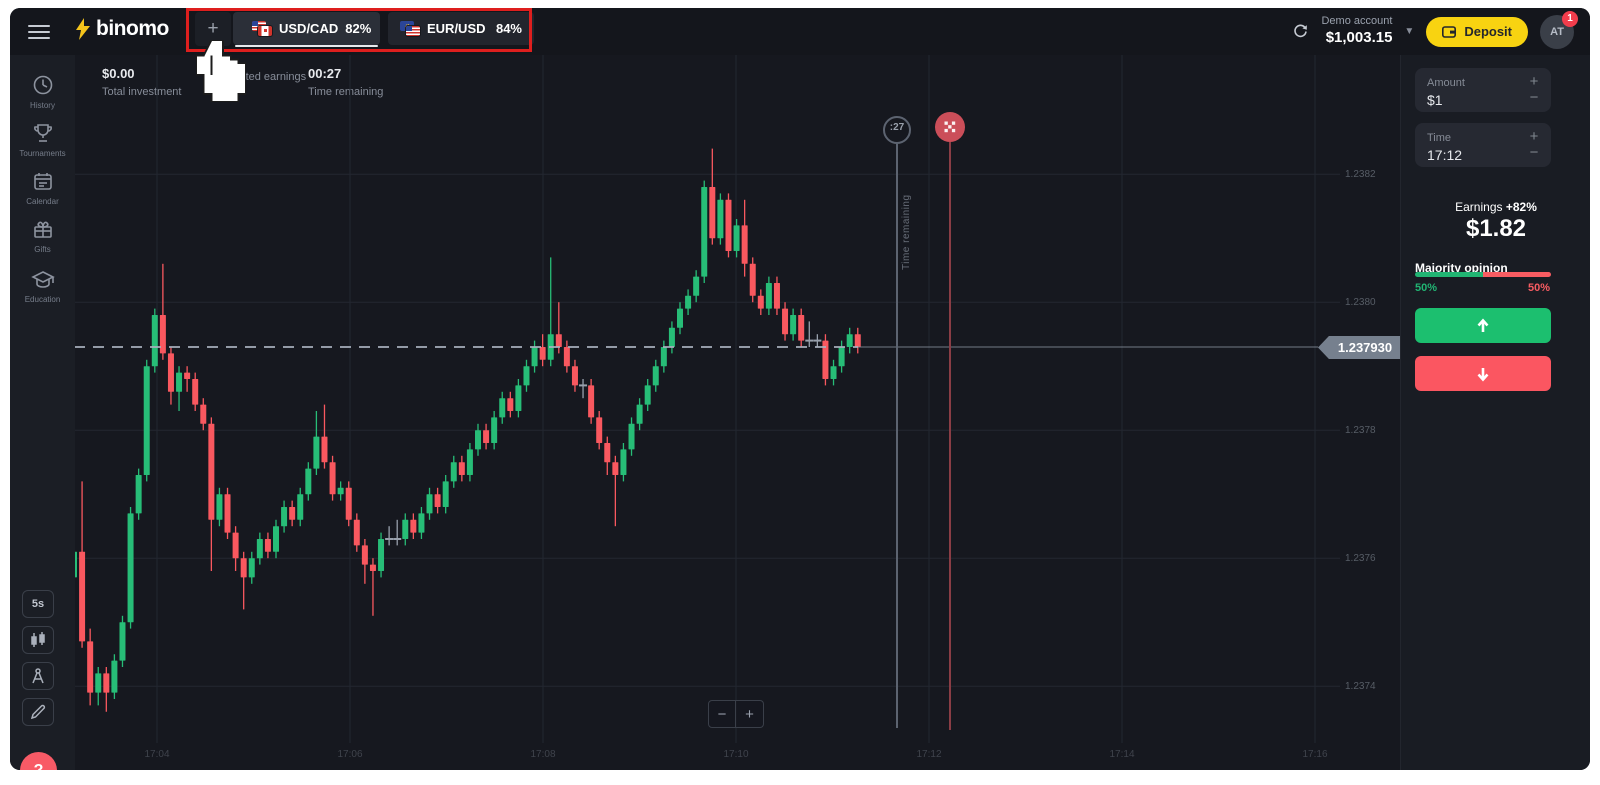 The height and width of the screenshot is (785, 1600). I want to click on deposit-button: Deposit, so click(1477, 31).